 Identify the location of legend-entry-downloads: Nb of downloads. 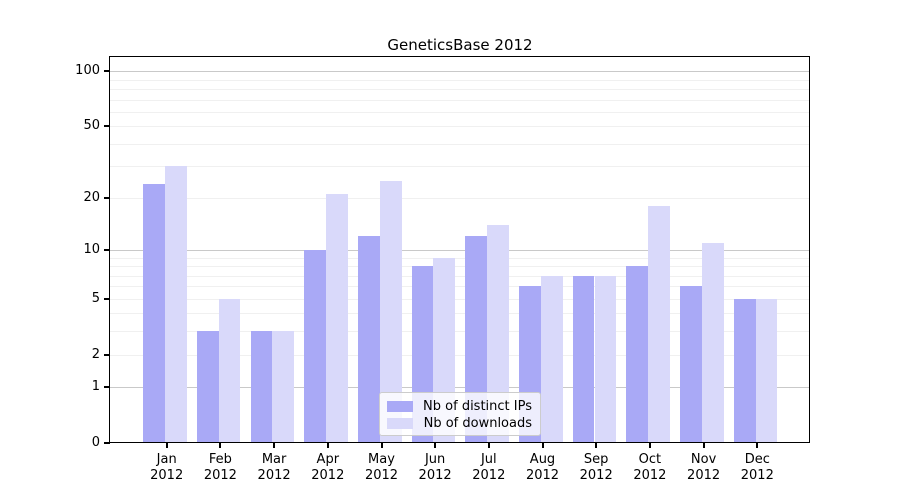
(459, 423).